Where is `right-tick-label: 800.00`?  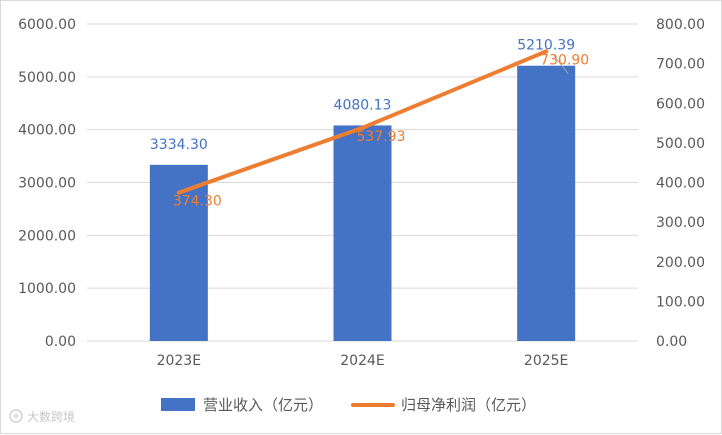 right-tick-label: 800.00 is located at coordinates (680, 25).